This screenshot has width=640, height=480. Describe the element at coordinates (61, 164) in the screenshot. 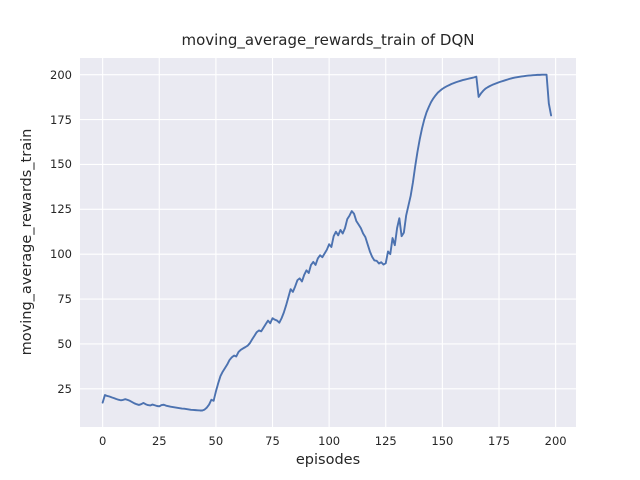

I see `y-tick-label: 150` at that location.